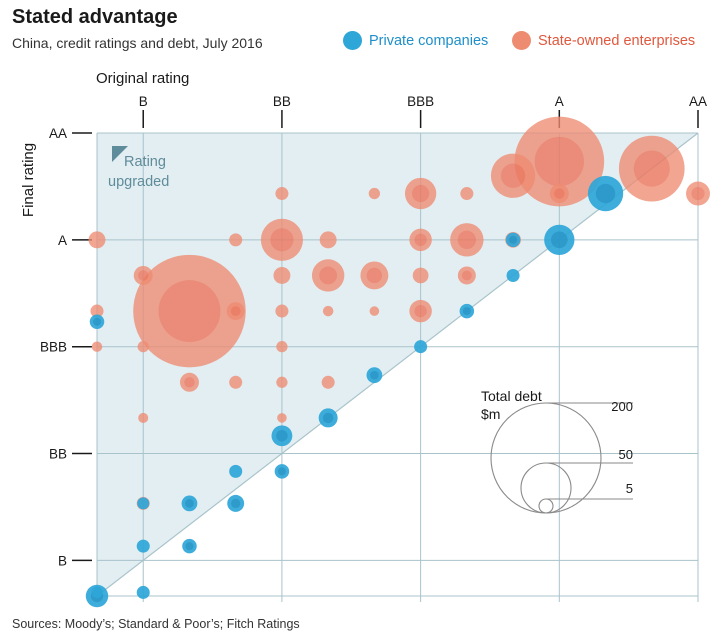 This screenshot has height=640, width=725. I want to click on y-tick-label: A, so click(62, 240).